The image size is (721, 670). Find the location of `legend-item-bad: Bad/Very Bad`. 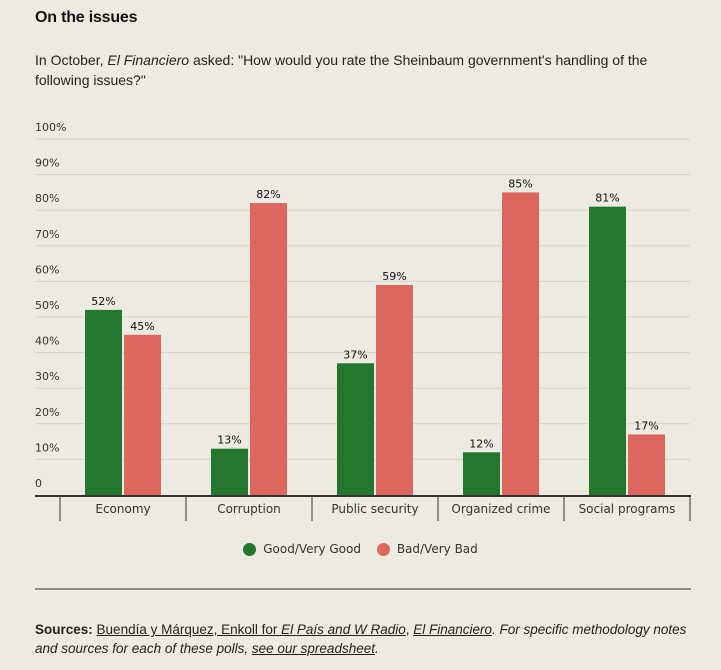

legend-item-bad: Bad/Very Bad is located at coordinates (427, 549).